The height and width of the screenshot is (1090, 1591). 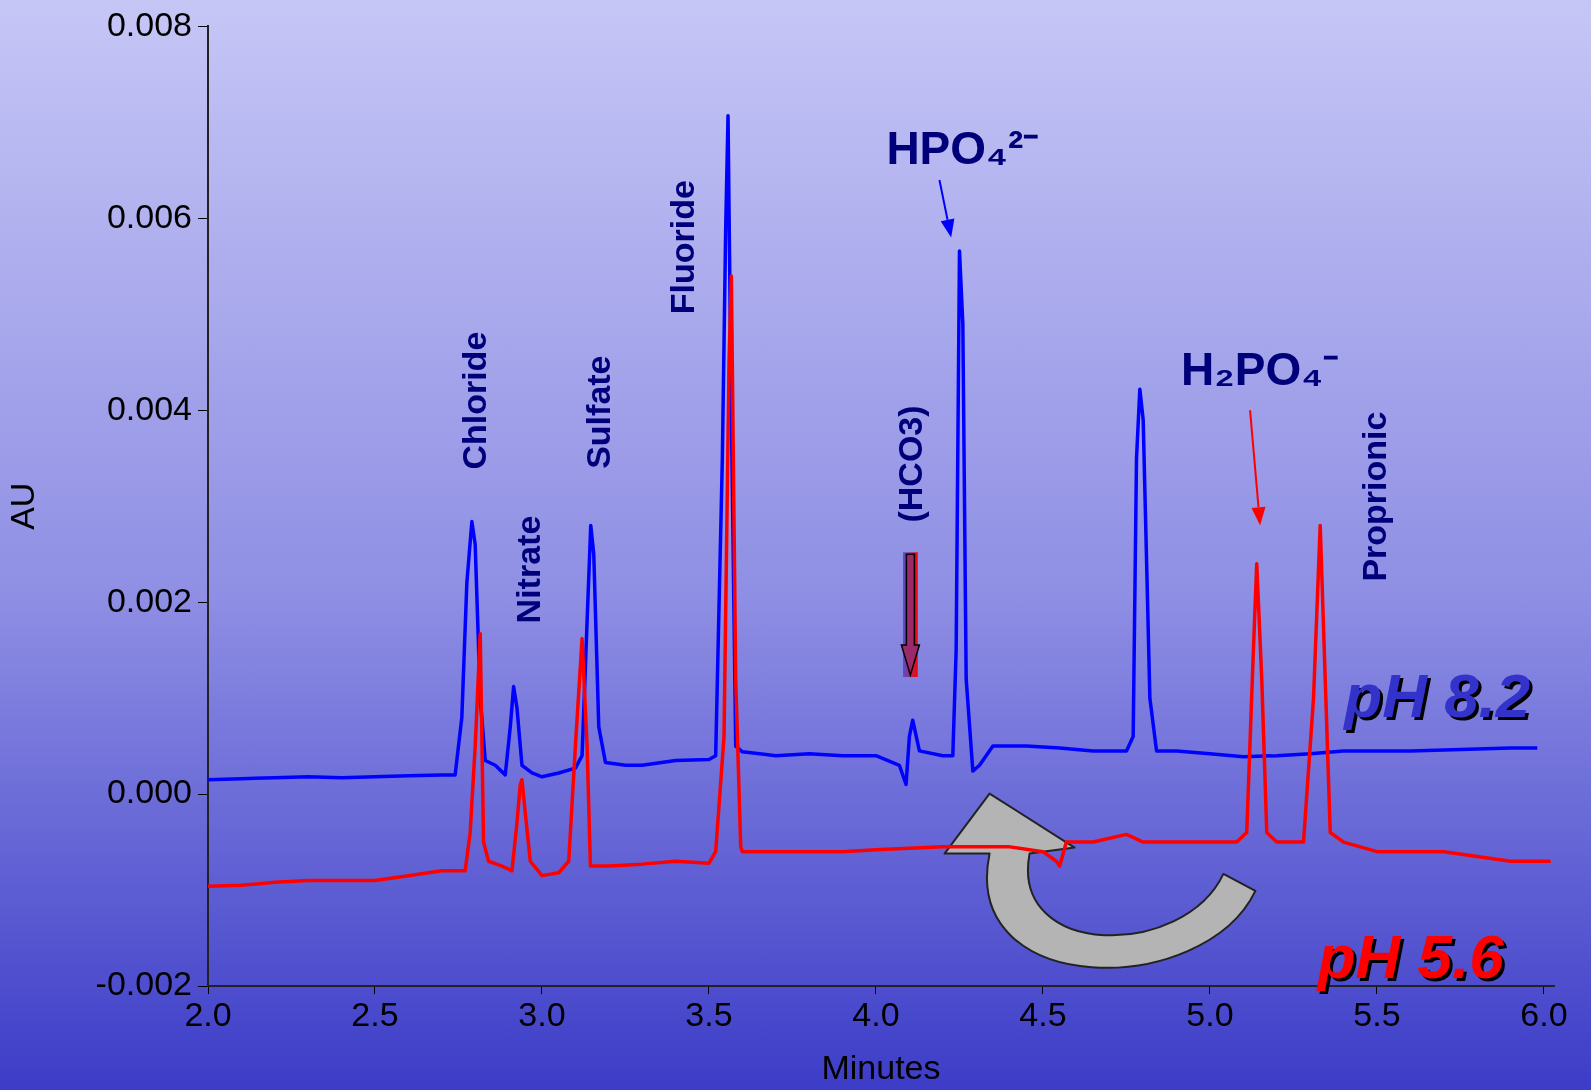 What do you see at coordinates (1544, 1013) in the screenshot?
I see `x-tick-label: 6.0` at bounding box center [1544, 1013].